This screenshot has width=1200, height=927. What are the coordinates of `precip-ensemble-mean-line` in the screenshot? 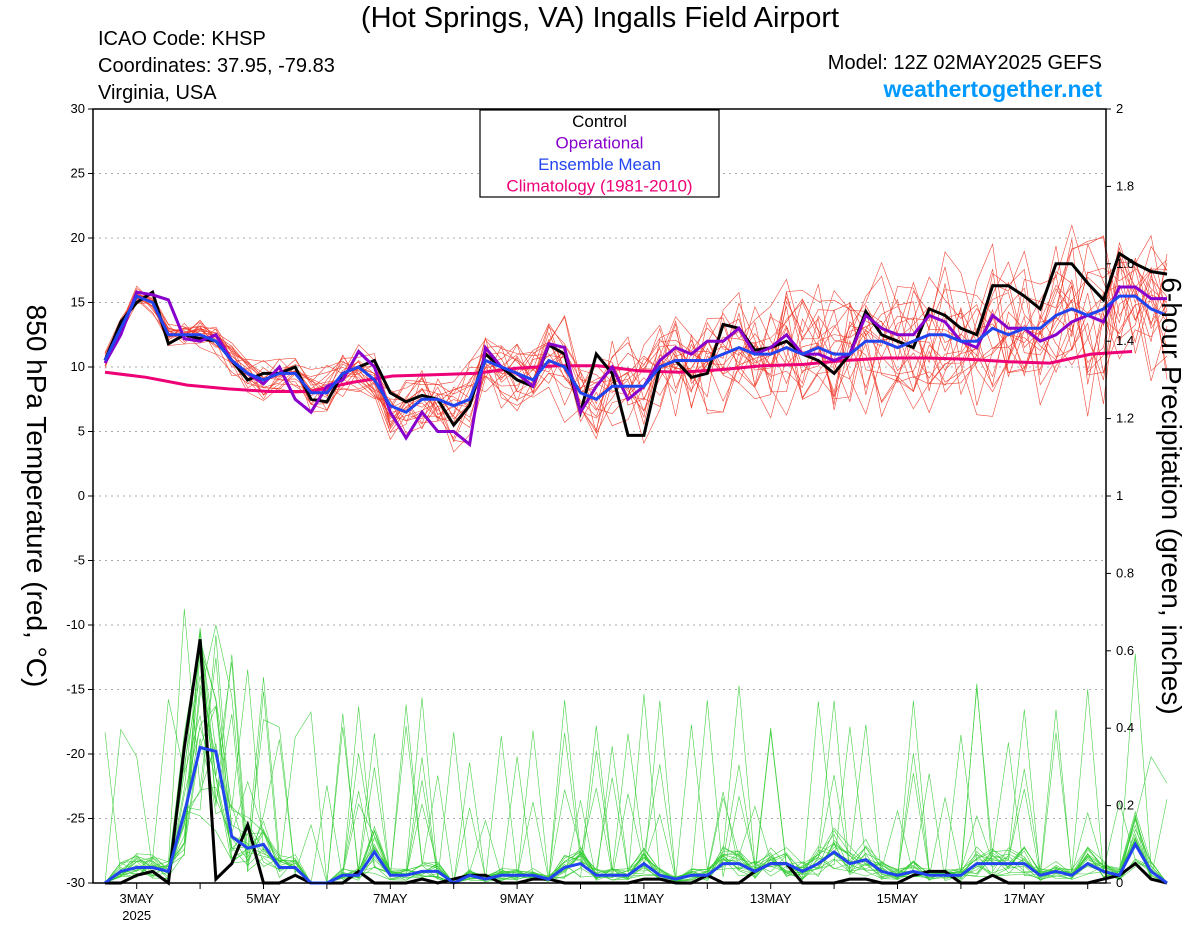 It's located at (636, 815).